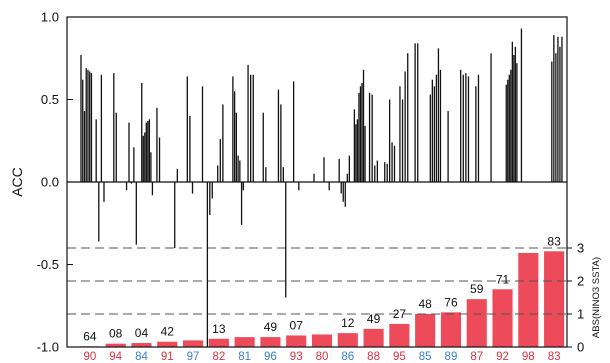 This screenshot has width=610, height=363. Describe the element at coordinates (476, 357) in the screenshot. I see `year-label: 87` at that location.